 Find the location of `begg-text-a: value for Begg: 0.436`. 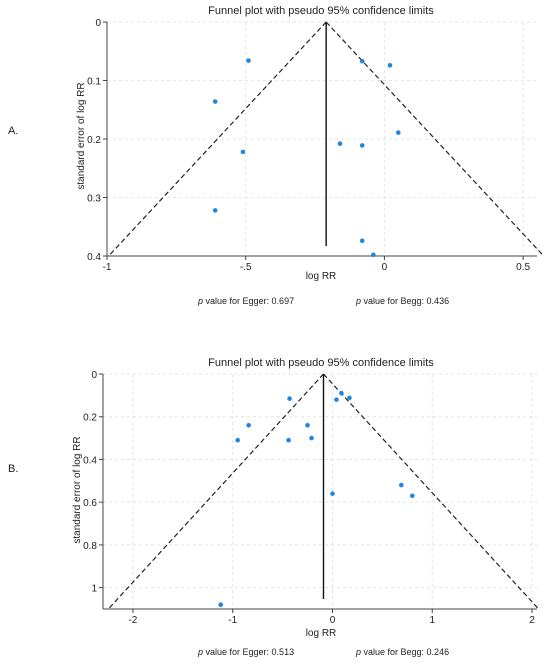

begg-text-a: value for Begg: 0.436 is located at coordinates (405, 301).